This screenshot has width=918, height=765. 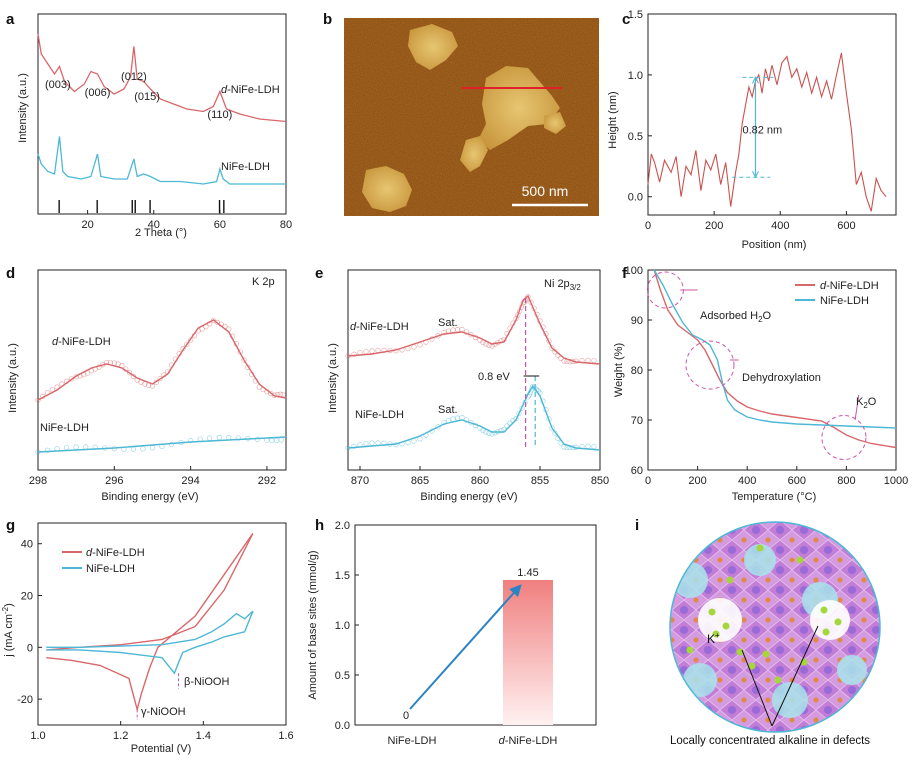 I want to click on k2p-title: K 2p, so click(x=263, y=282).